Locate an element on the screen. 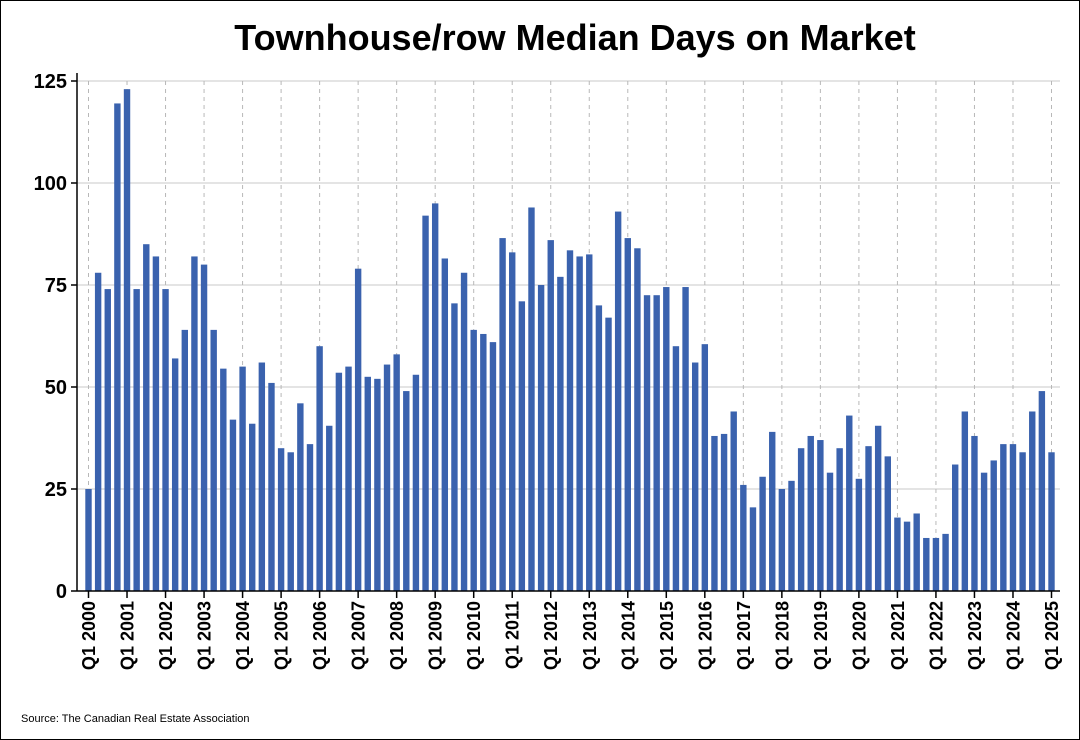 The height and width of the screenshot is (740, 1080). x-tick-label: Q1 2010 is located at coordinates (474, 635).